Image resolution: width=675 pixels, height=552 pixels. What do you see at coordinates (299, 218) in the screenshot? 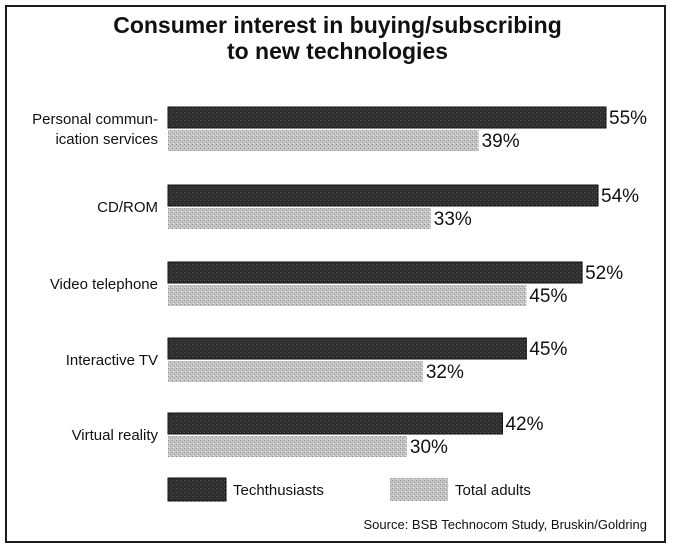
I see `bar-total-adults-cd-rom` at bounding box center [299, 218].